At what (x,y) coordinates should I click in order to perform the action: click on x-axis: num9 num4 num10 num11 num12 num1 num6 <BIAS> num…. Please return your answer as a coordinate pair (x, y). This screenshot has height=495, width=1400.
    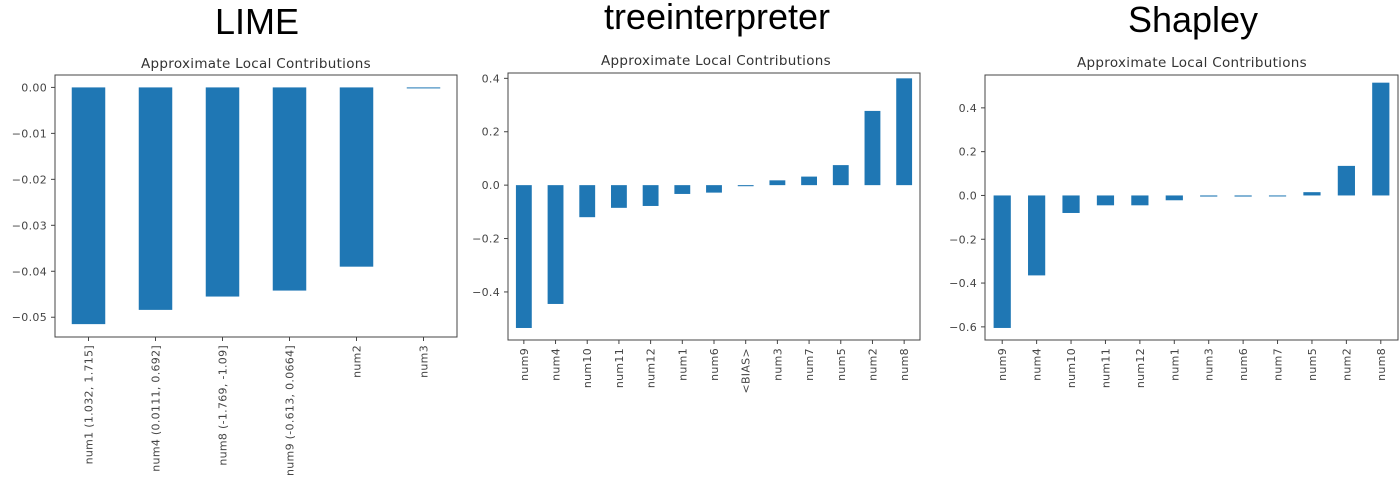
    Looking at the image, I should click on (714, 367).